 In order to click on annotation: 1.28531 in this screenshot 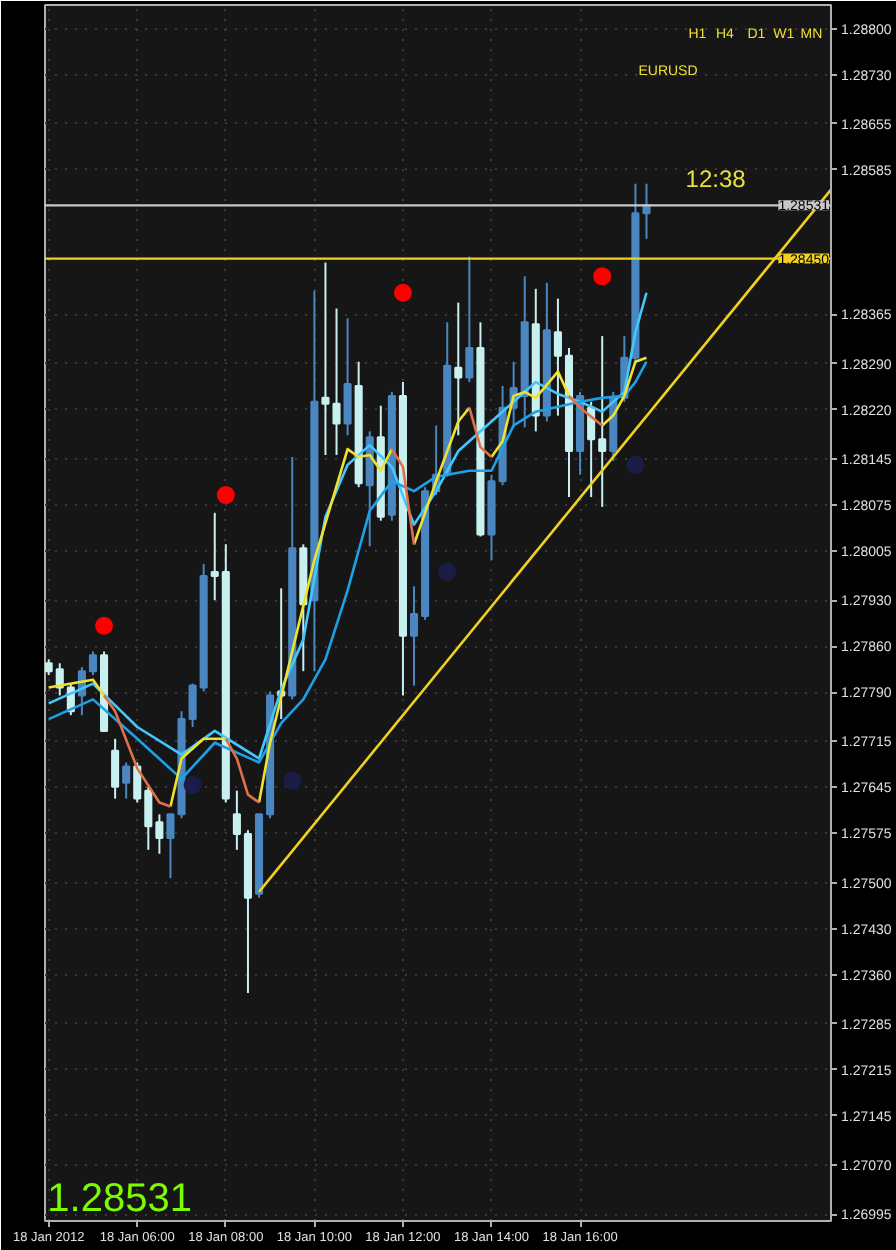, I will do `click(119, 1199)`.